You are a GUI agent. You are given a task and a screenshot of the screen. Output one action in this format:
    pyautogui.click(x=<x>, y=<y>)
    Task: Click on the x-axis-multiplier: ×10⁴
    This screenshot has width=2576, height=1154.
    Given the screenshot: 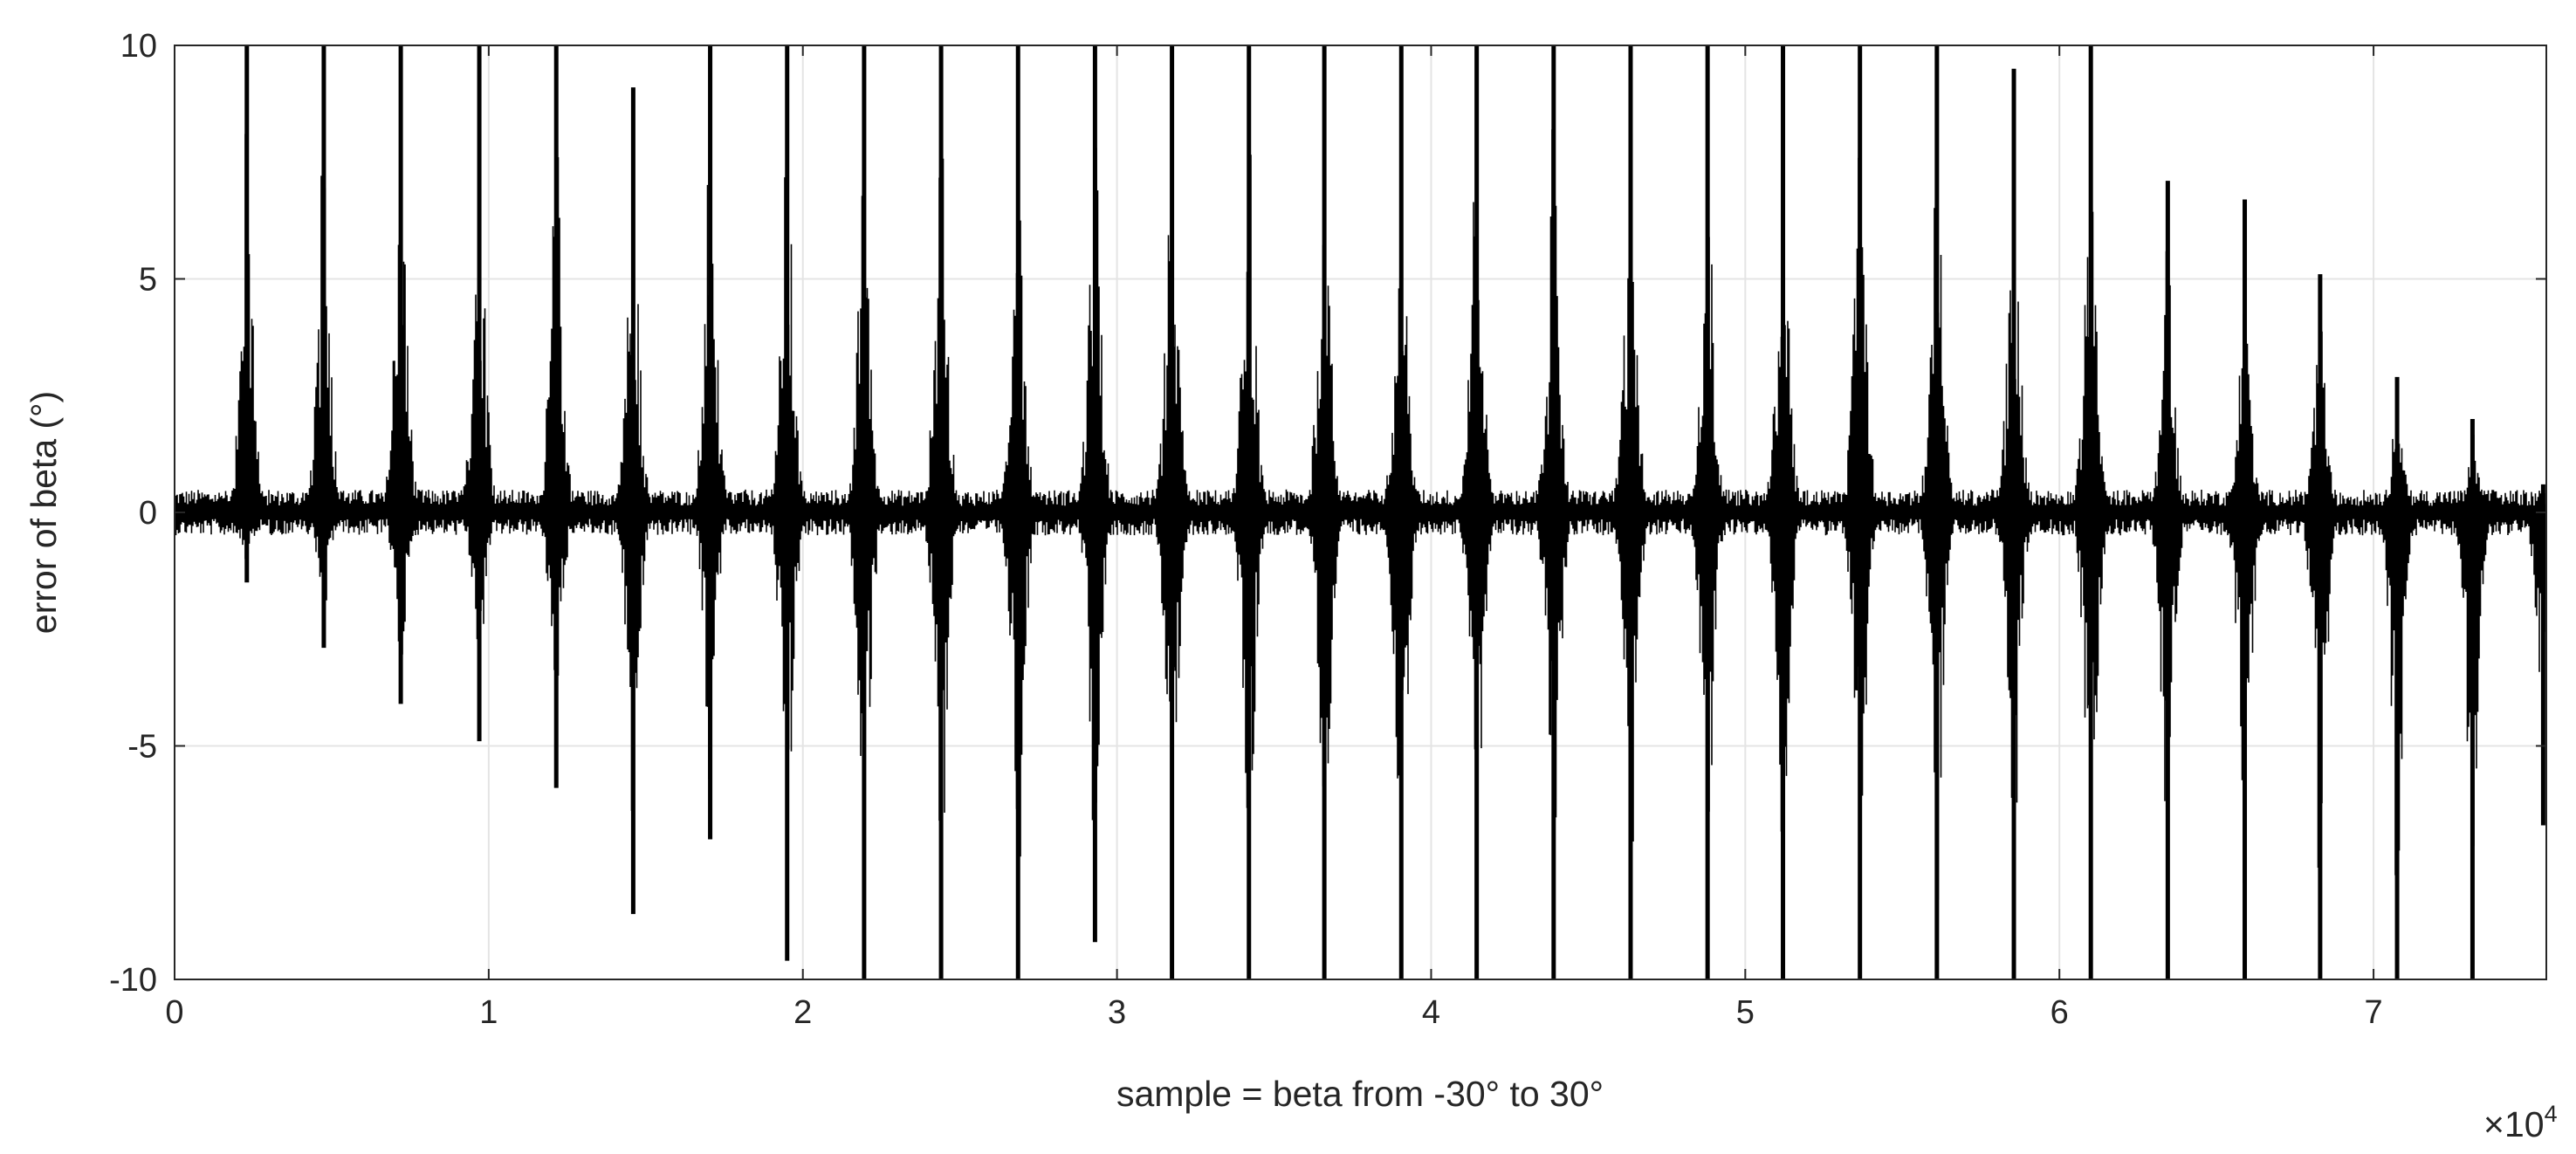 What is the action you would take?
    pyautogui.click(x=2521, y=1122)
    